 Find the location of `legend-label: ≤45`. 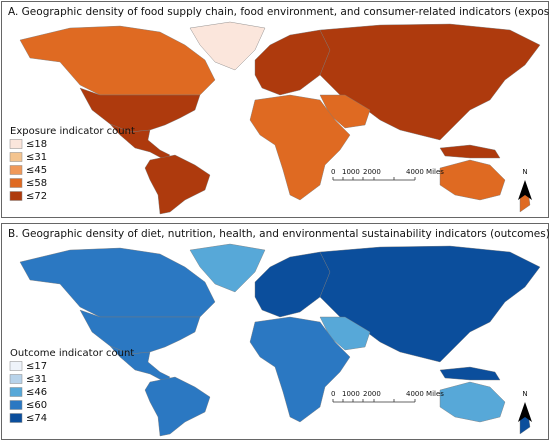

legend-label: ≤45 is located at coordinates (36, 170).